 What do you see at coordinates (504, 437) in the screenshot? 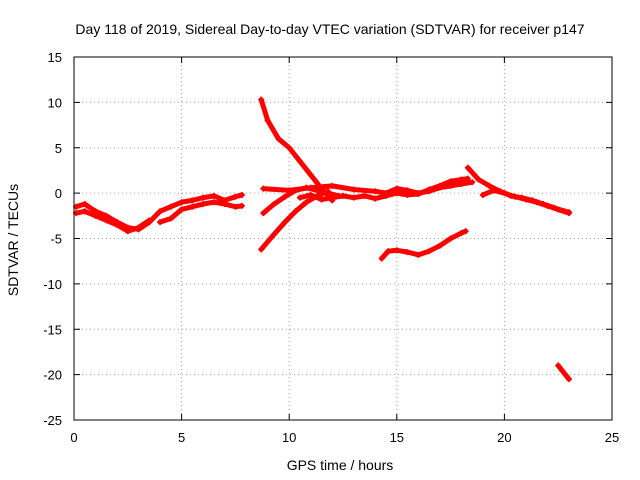
I see `x-tick-label: 20` at bounding box center [504, 437].